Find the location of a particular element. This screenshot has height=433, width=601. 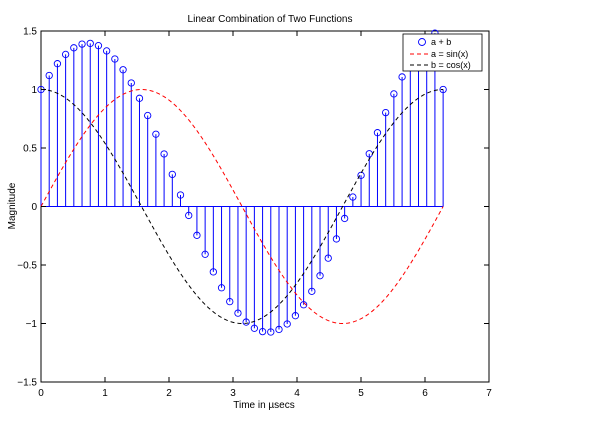

x-tick-label: 3 is located at coordinates (233, 393).